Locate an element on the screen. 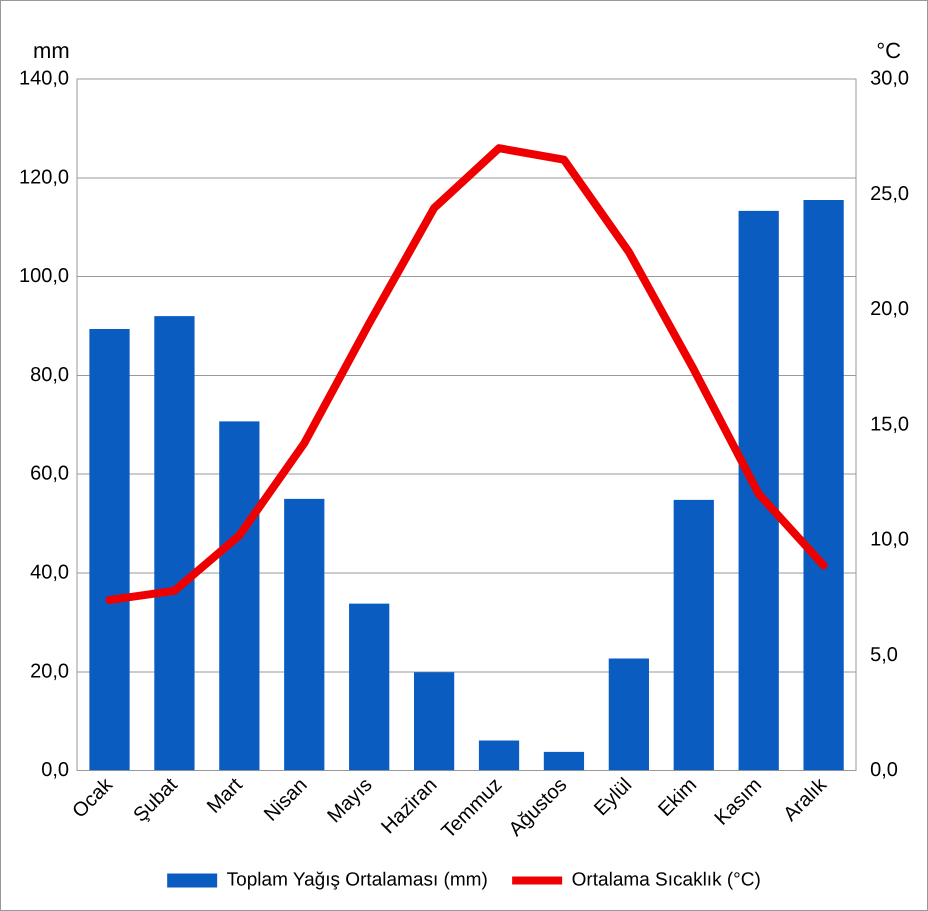 This screenshot has height=911, width=928. y-tick-label: 20,0 is located at coordinates (50, 671).